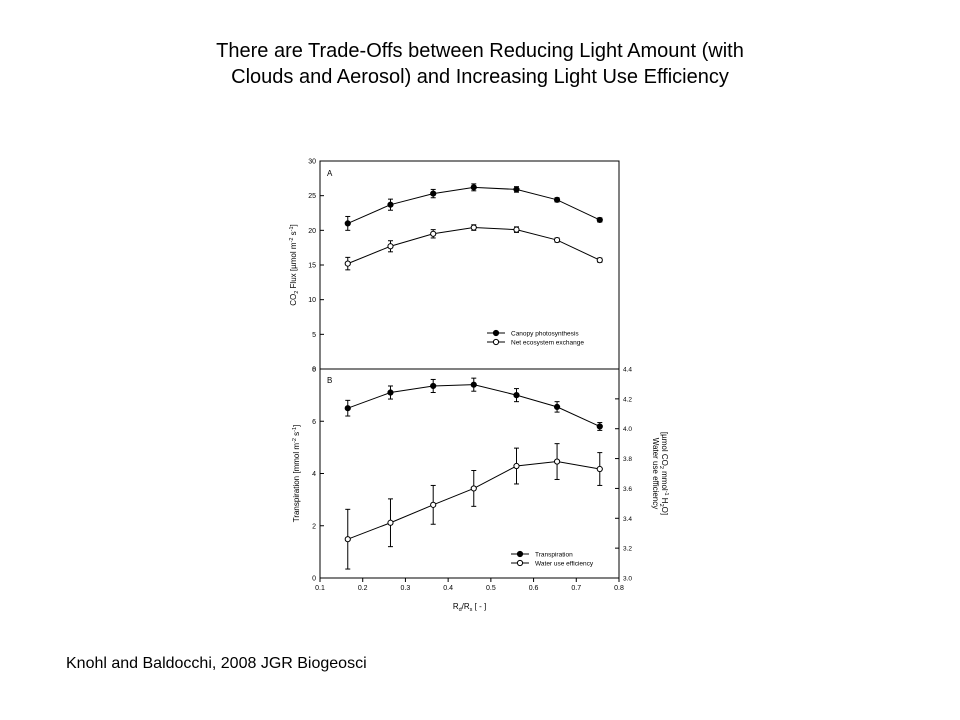 Image resolution: width=960 pixels, height=720 pixels. I want to click on panel-b-right-y-tick-label: 4.4, so click(627, 370).